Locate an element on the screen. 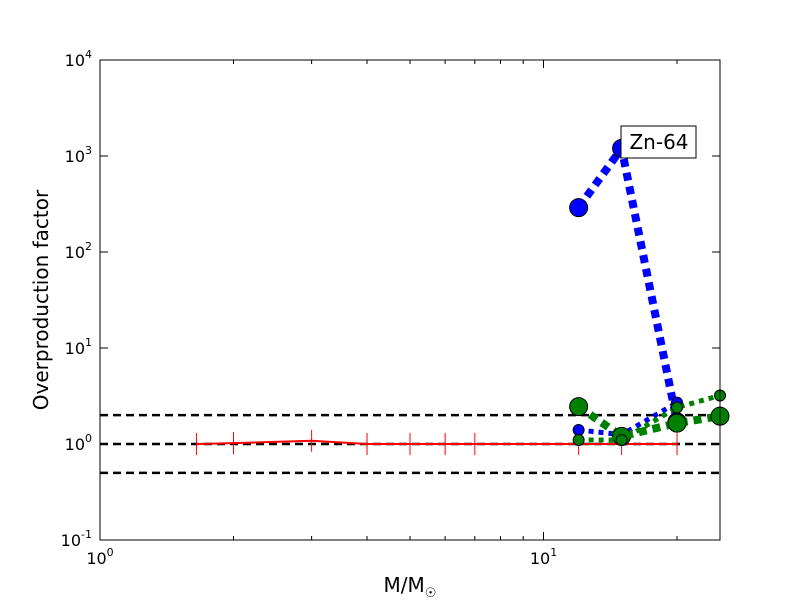  y-tick-label-4: 10³ is located at coordinates (78, 155).